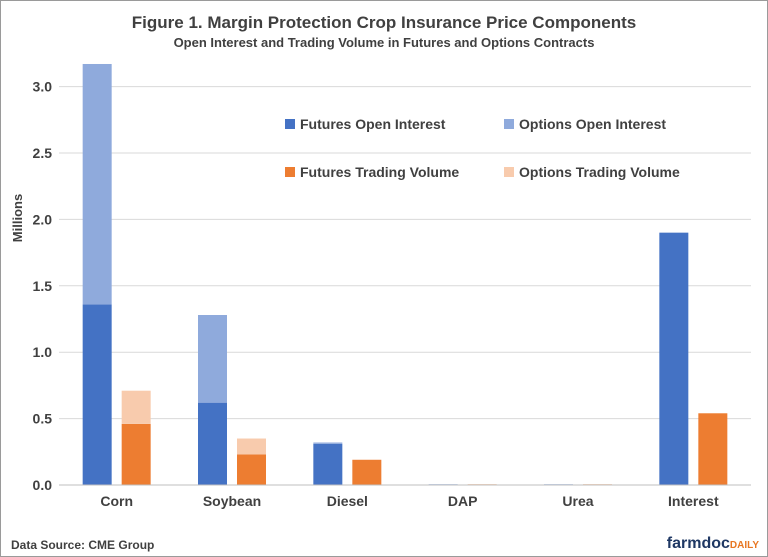 The image size is (768, 557). I want to click on logo-text-farmdoc: farmdoc, so click(698, 543).